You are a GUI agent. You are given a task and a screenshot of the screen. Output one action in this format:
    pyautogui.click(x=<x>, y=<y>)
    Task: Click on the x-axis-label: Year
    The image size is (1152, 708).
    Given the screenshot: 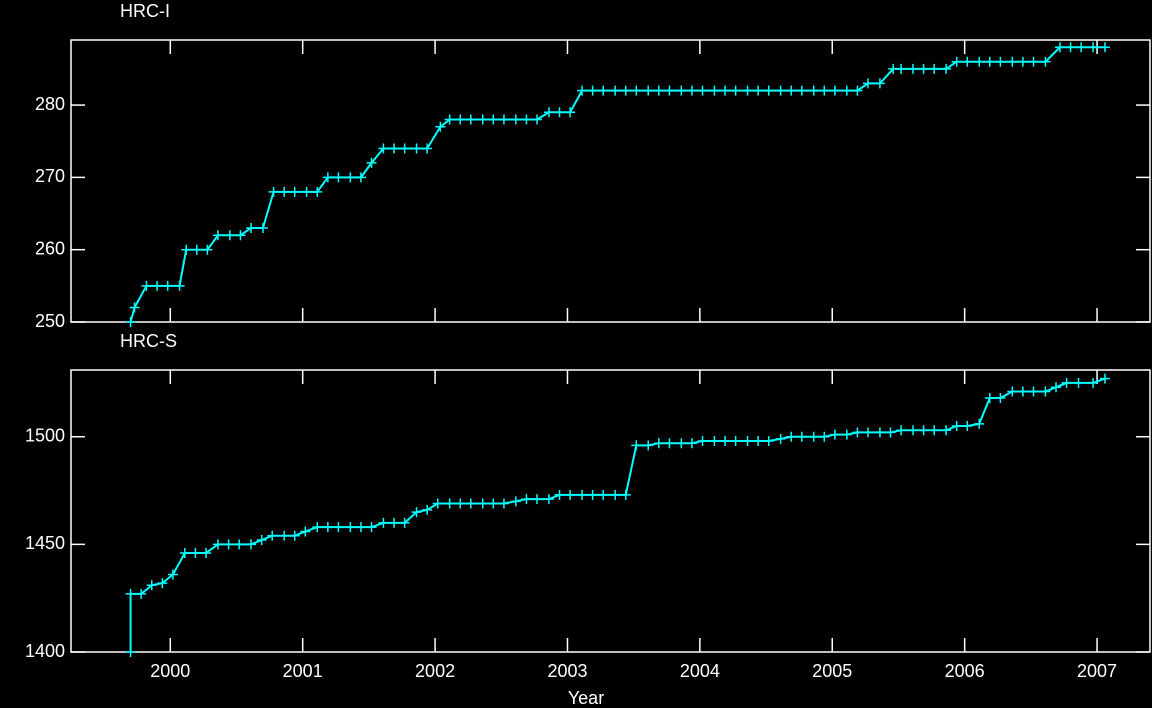 What is the action you would take?
    pyautogui.click(x=586, y=698)
    